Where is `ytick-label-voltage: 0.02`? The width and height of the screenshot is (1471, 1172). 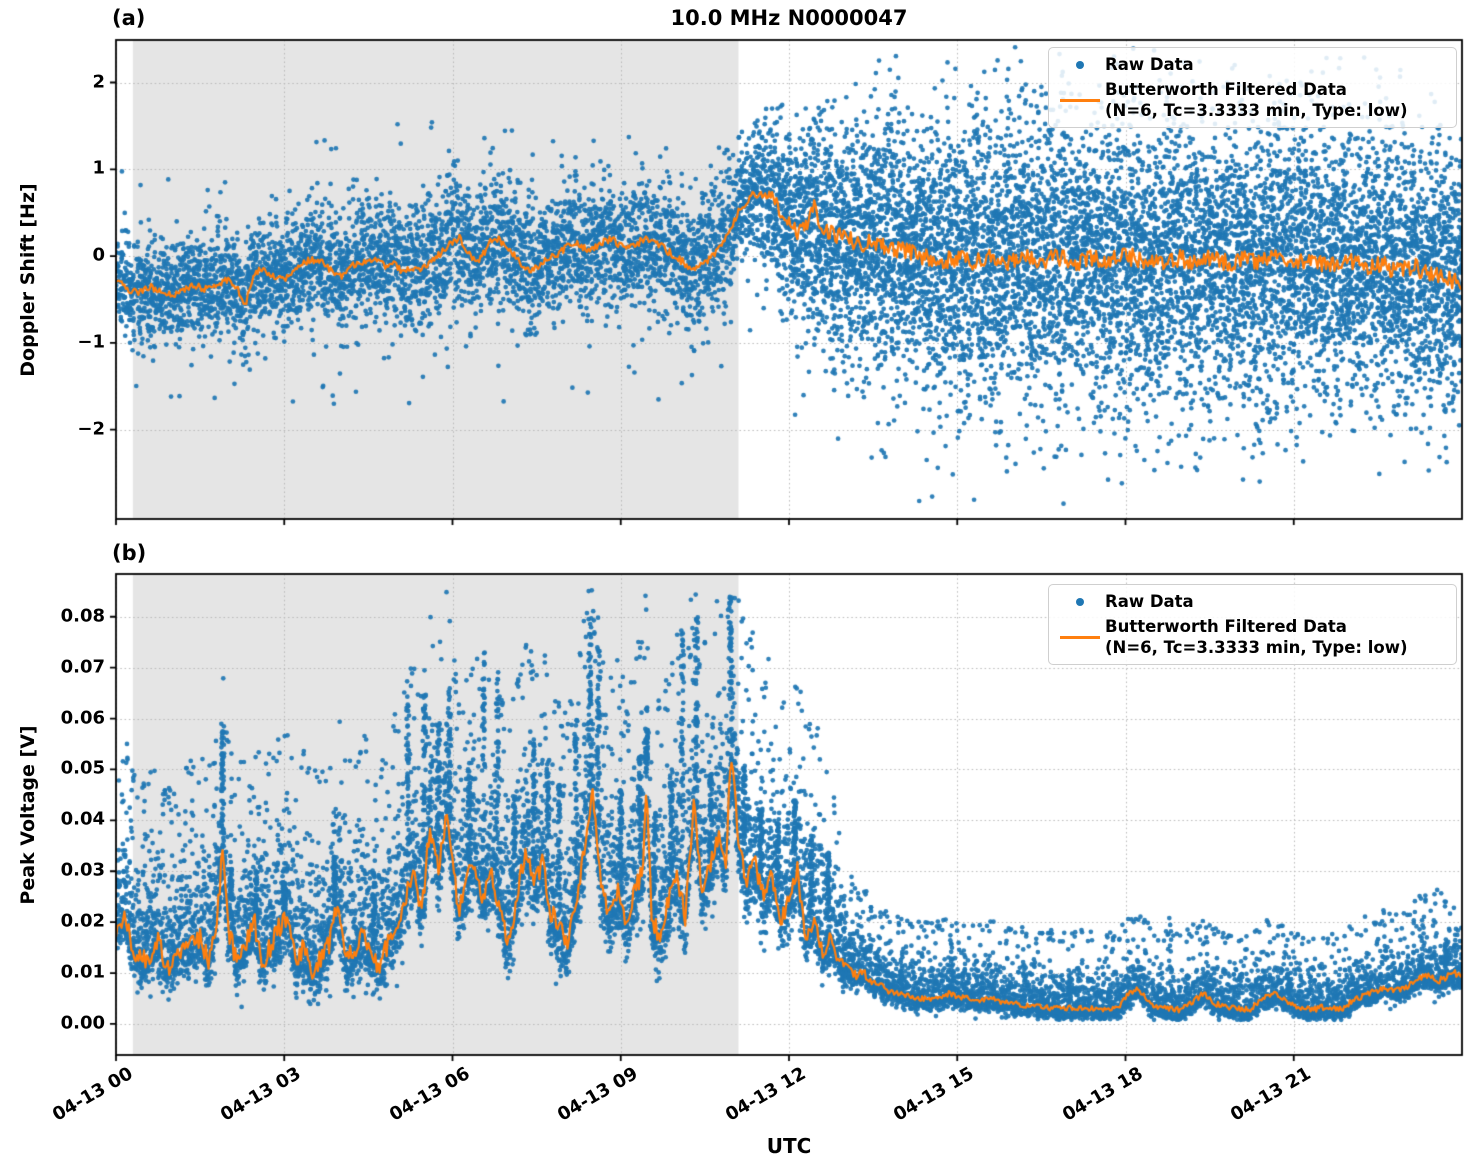
ytick-label-voltage: 0.02 is located at coordinates (82, 921).